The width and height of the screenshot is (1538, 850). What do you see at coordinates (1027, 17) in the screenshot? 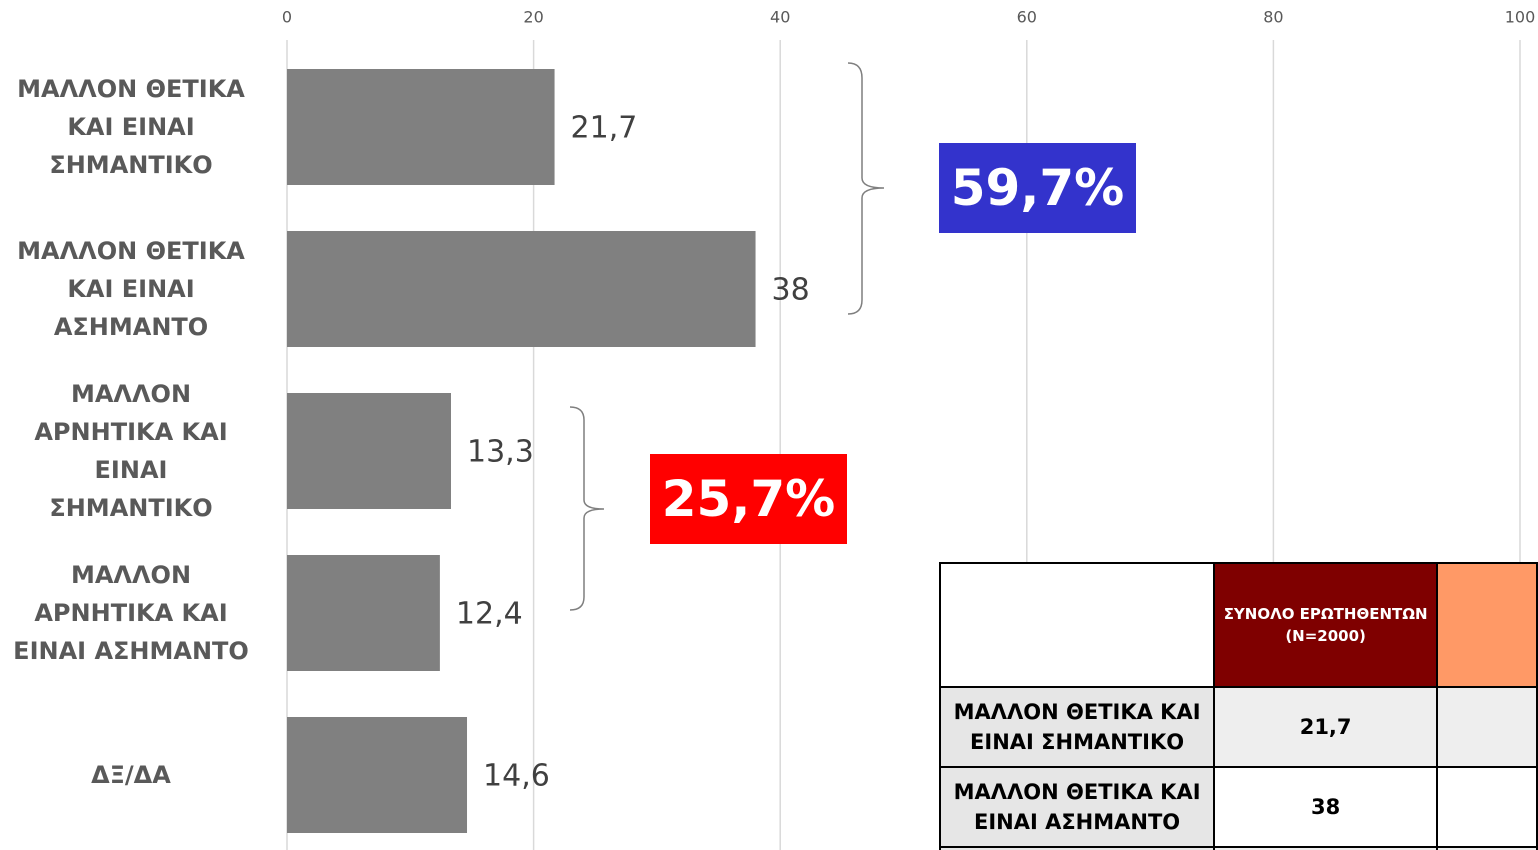
I see `x-tick-label: 60` at bounding box center [1027, 17].